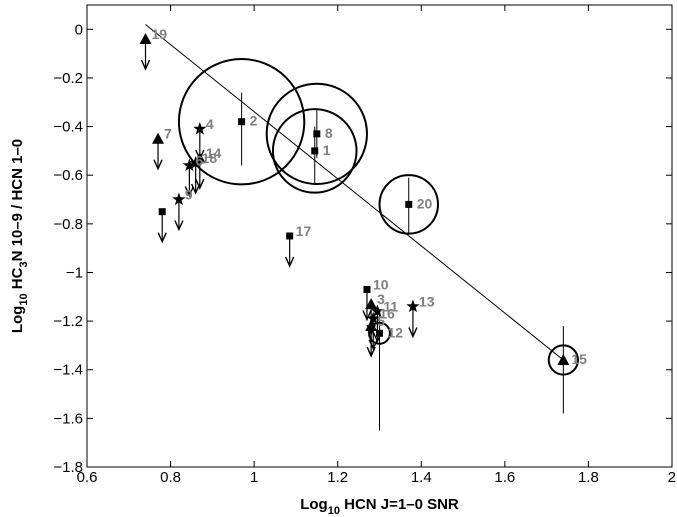 The width and height of the screenshot is (677, 517). What do you see at coordinates (189, 195) in the screenshot?
I see `point-label: 9` at bounding box center [189, 195].